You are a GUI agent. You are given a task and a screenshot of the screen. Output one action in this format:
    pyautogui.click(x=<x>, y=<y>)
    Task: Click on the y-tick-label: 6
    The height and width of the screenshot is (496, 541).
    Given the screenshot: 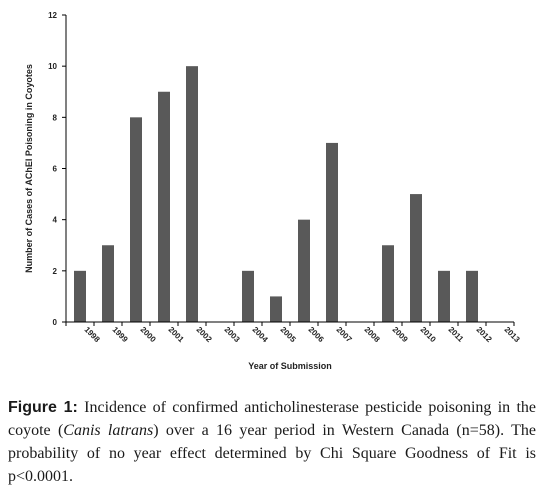 What is the action you would take?
    pyautogui.click(x=55, y=169)
    